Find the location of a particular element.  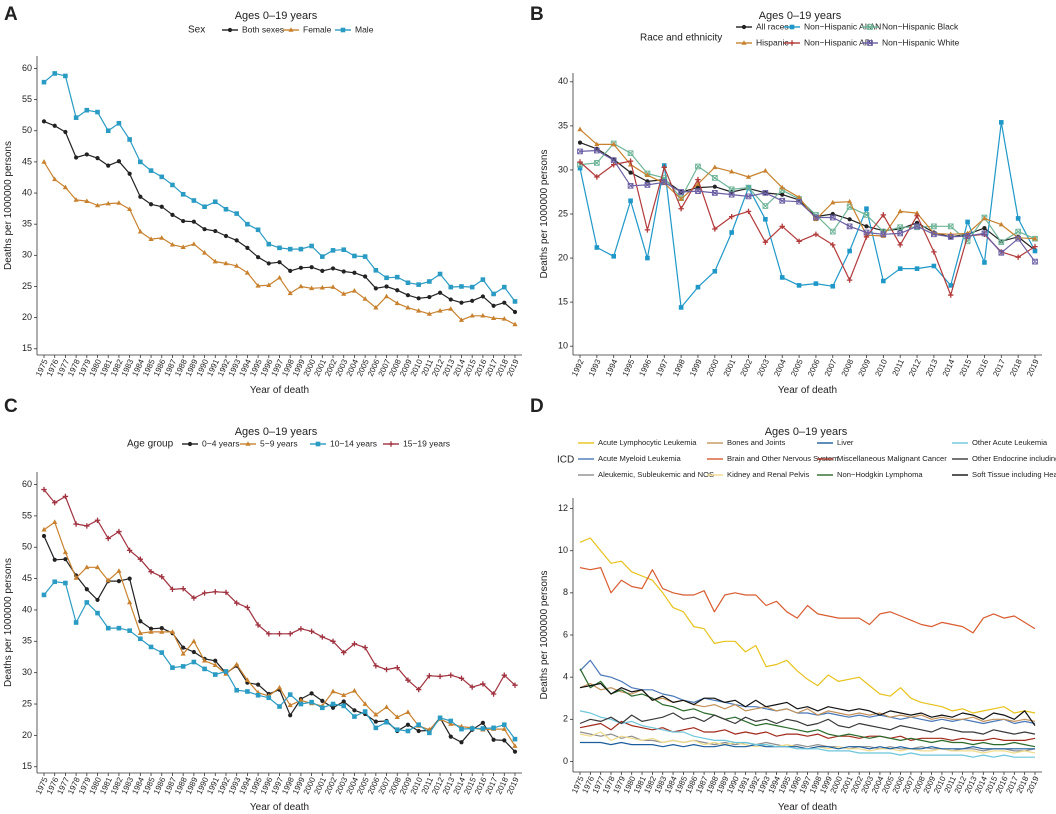

y-tick-label: 10 is located at coordinates (563, 550).